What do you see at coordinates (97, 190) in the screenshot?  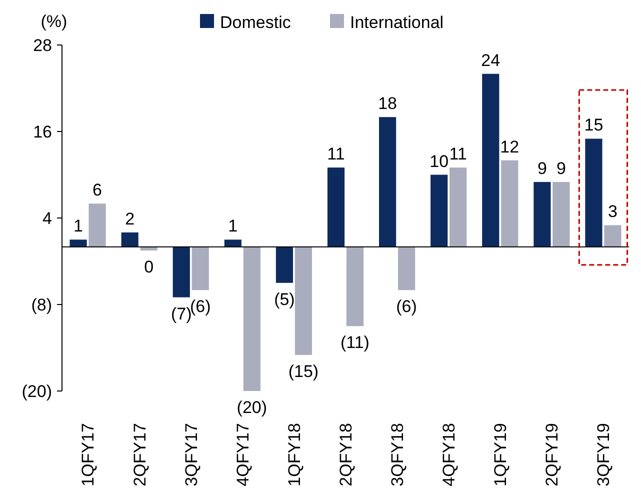 I see `data-label: 6` at bounding box center [97, 190].